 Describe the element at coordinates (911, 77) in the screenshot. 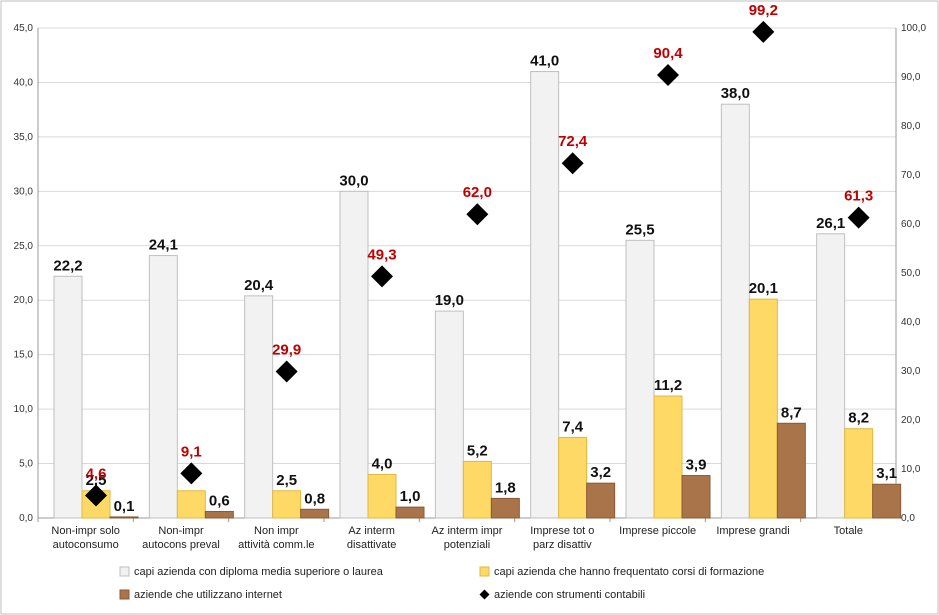

I see `right-axis-tick-label: 90,0` at that location.